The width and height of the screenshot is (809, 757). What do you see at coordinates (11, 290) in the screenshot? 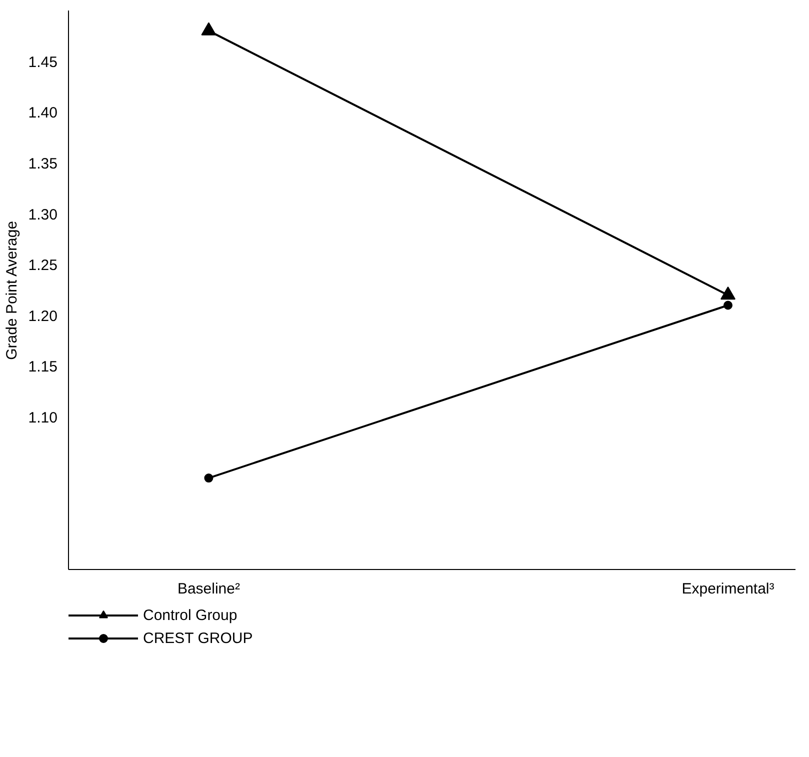
I see `y-axis-title: Grade Point Average` at bounding box center [11, 290].